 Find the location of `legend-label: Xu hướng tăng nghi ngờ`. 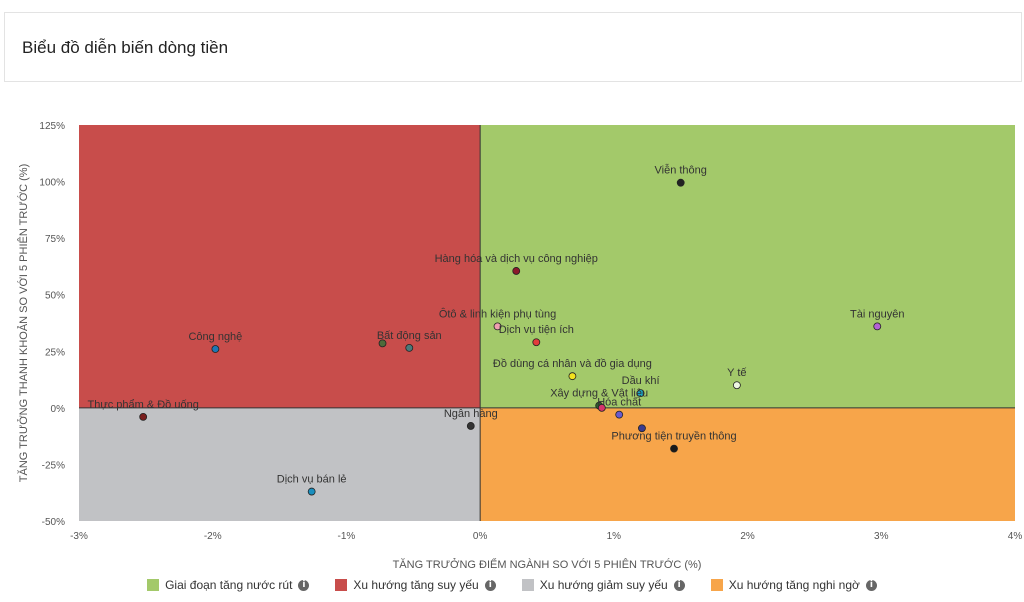

legend-label: Xu hướng tăng nghi ngờ is located at coordinates (794, 585).